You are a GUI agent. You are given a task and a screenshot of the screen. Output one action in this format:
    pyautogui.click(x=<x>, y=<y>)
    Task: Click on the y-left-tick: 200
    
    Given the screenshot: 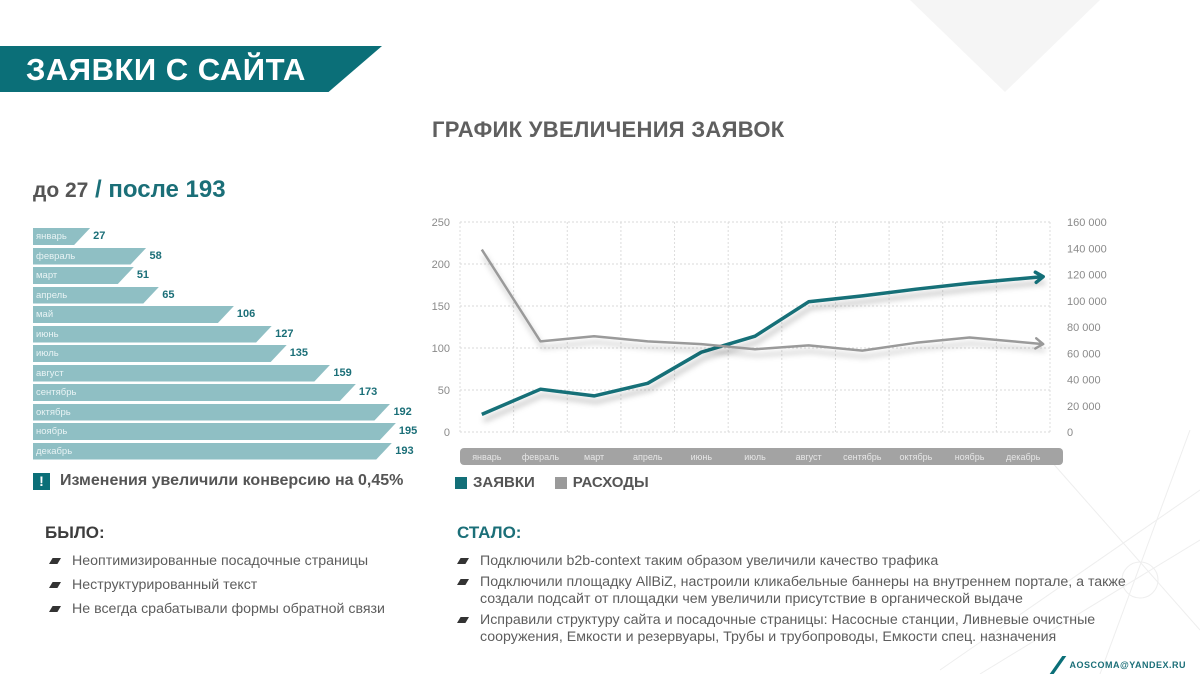 What is the action you would take?
    pyautogui.click(x=441, y=265)
    